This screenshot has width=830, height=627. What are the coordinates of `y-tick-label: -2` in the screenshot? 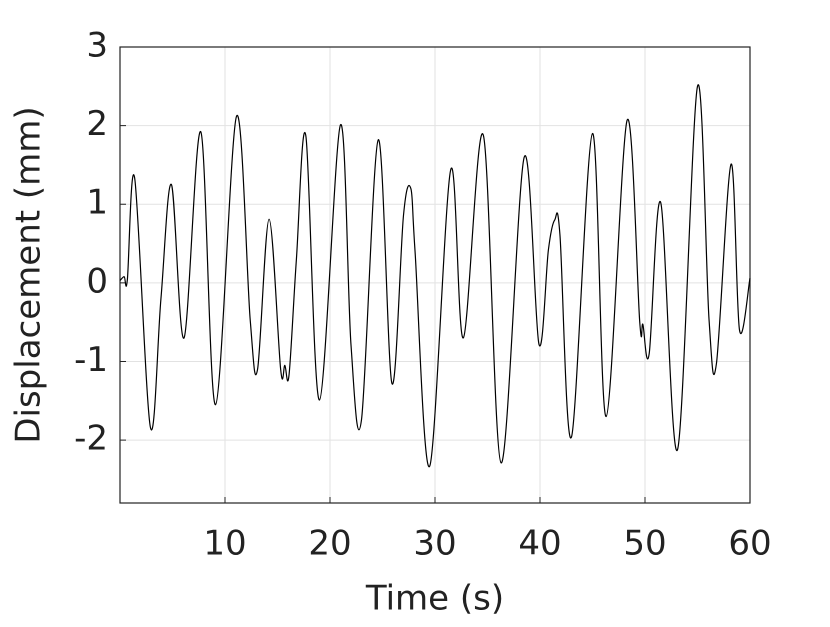 It's located at (91, 439).